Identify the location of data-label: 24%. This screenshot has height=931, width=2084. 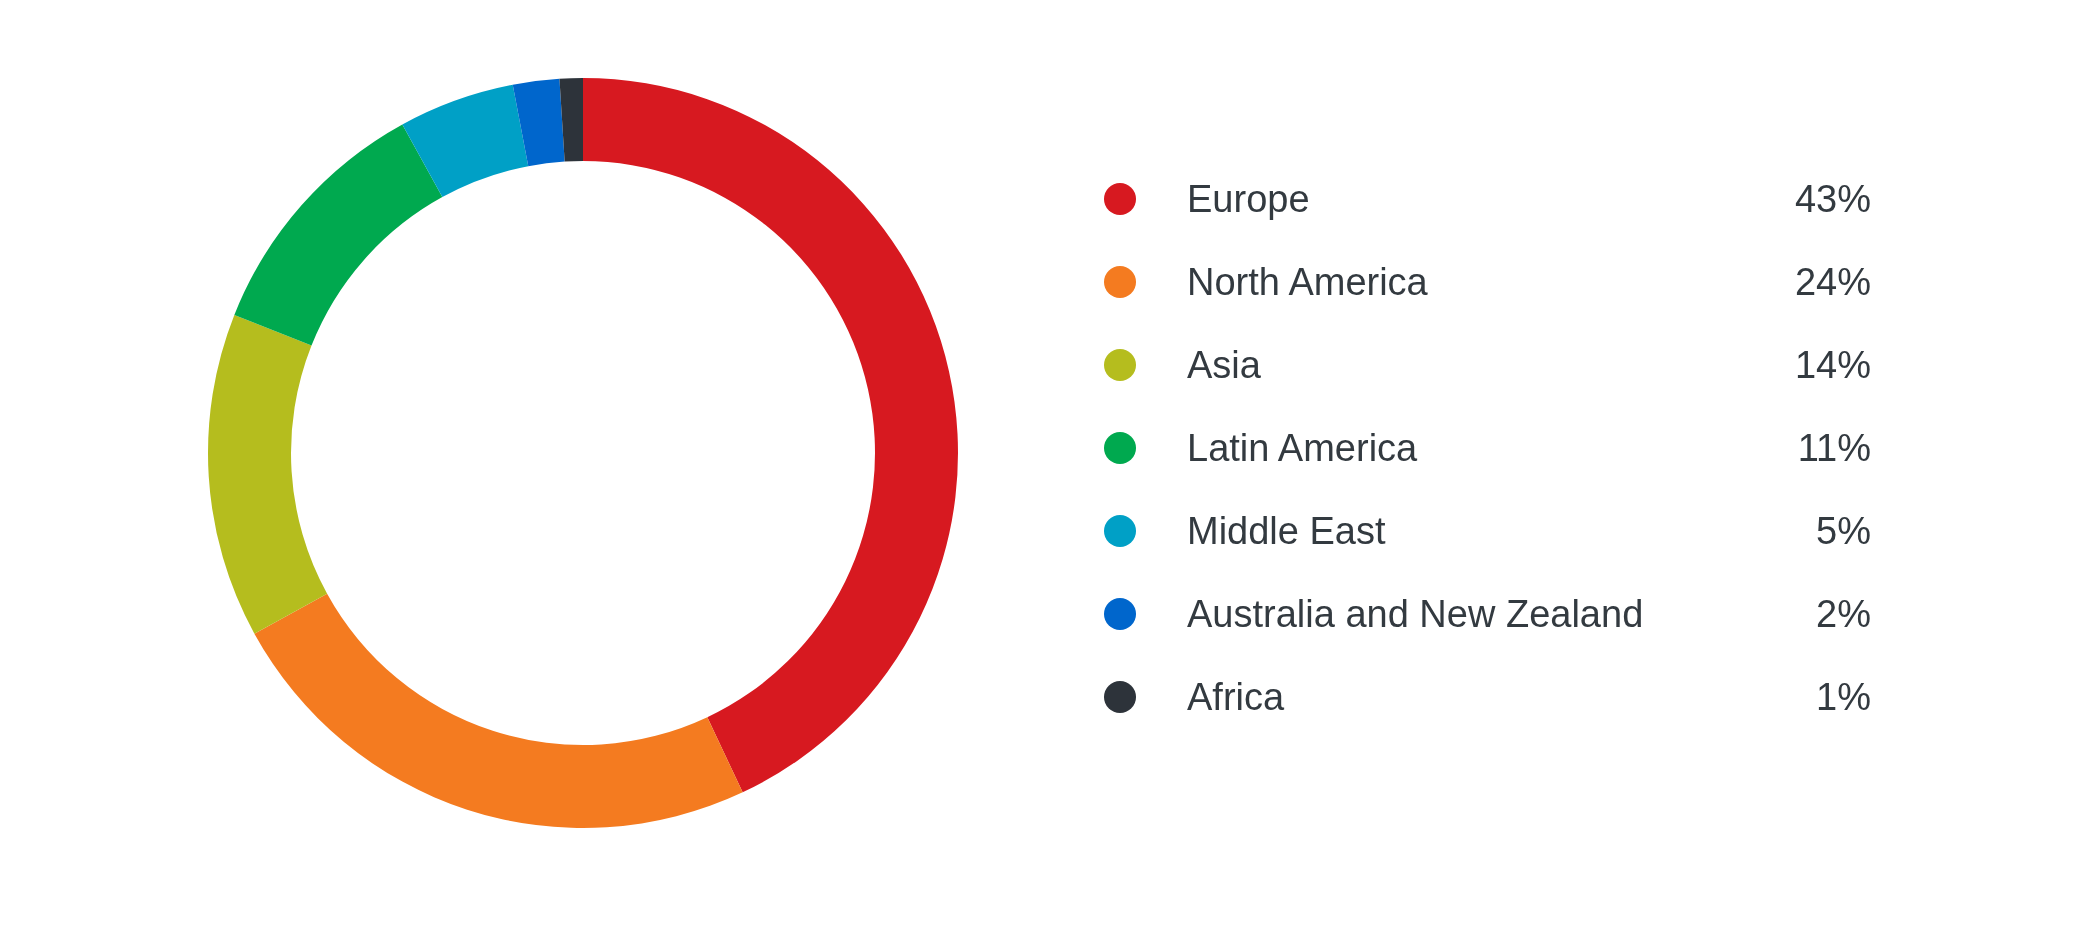
(1832, 282).